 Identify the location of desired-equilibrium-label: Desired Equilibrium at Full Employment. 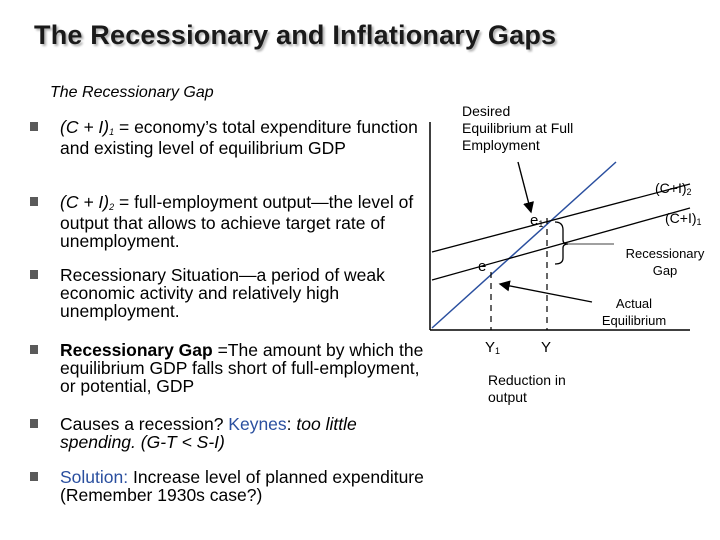
(517, 128).